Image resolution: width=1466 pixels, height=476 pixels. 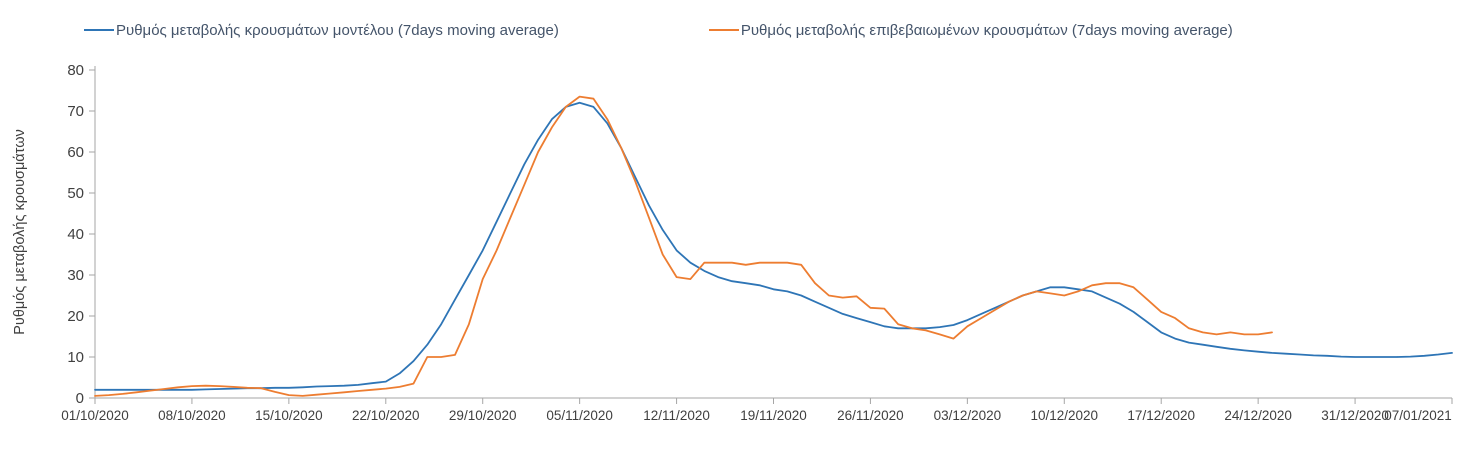 What do you see at coordinates (870, 415) in the screenshot?
I see `x-tick-label: 26/11/2020` at bounding box center [870, 415].